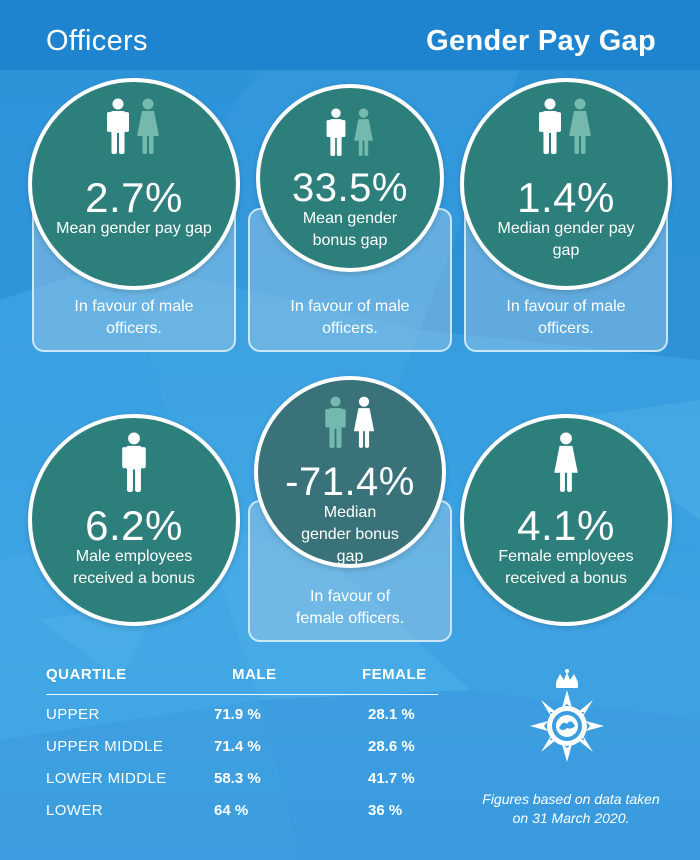 Image resolution: width=700 pixels, height=860 pixels. I want to click on quartile-cell: UPPER, so click(73, 714).